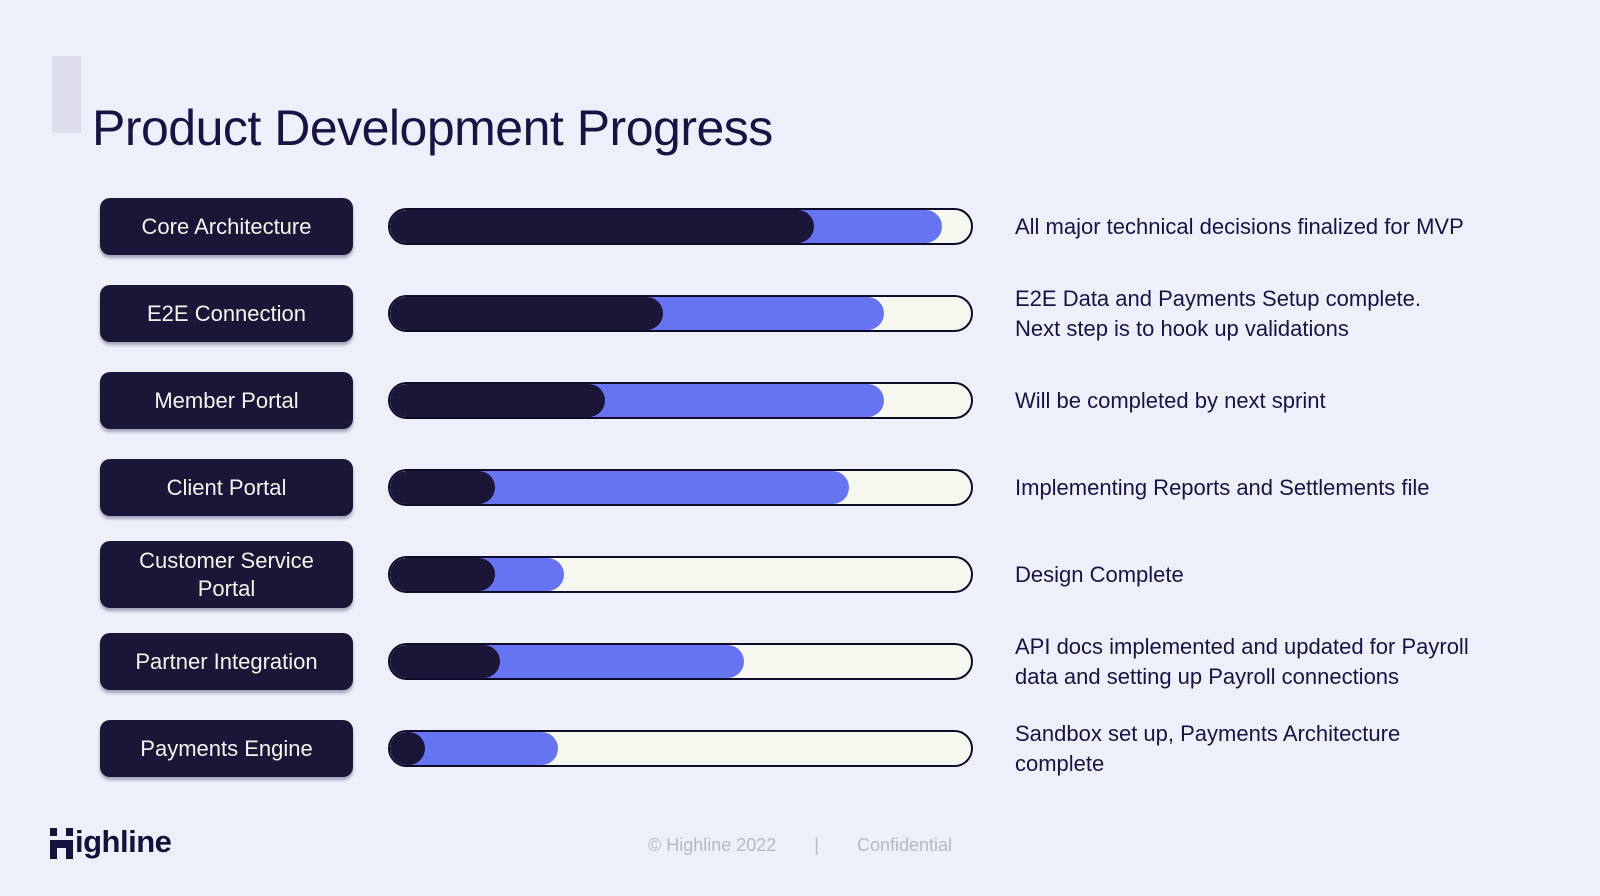  I want to click on row-label-pill: Core Architecture, so click(226, 226).